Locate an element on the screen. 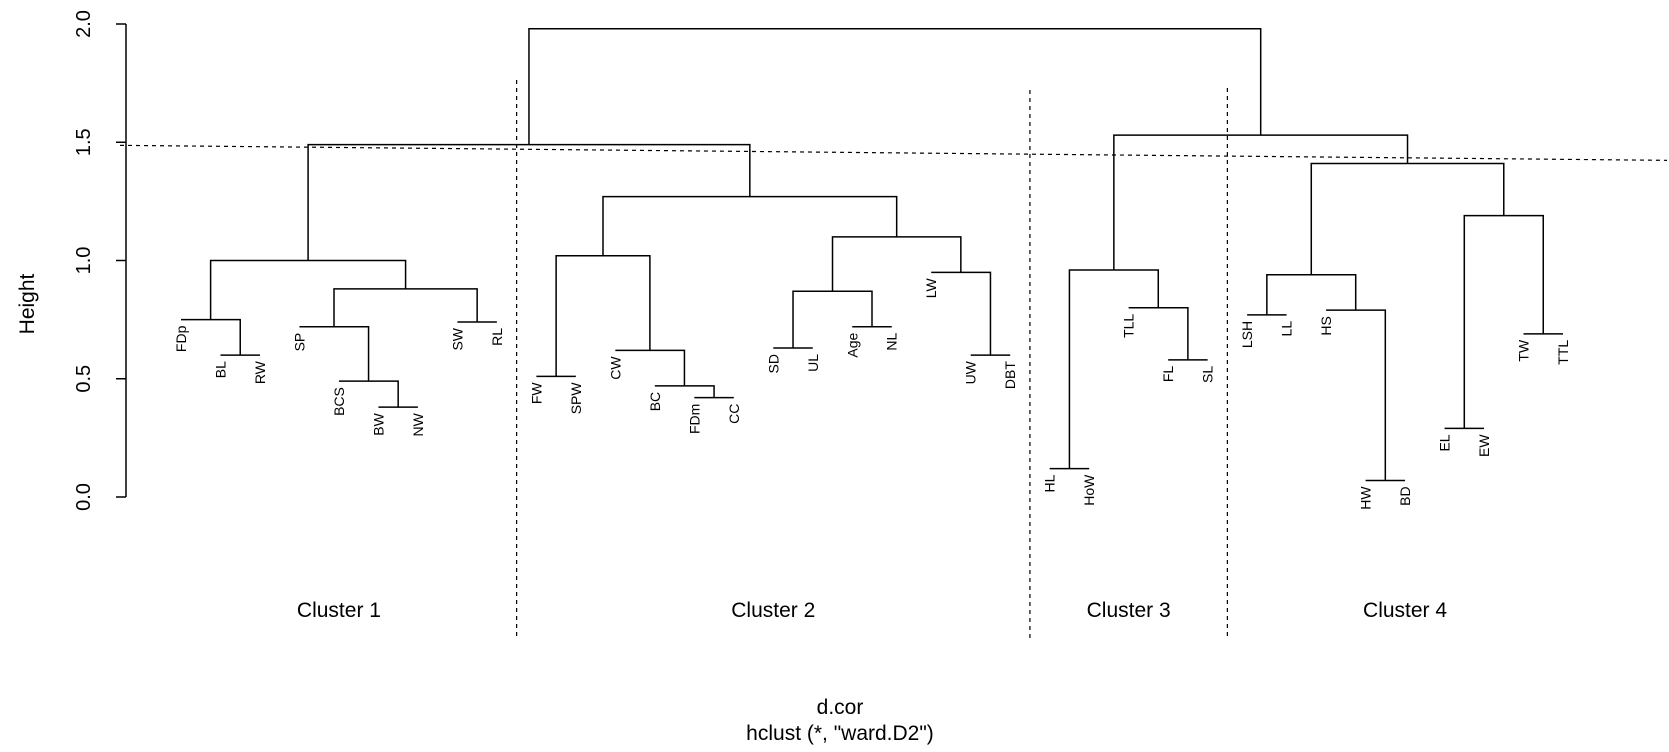 The height and width of the screenshot is (752, 1669). leaf-label: BCS is located at coordinates (339, 401).